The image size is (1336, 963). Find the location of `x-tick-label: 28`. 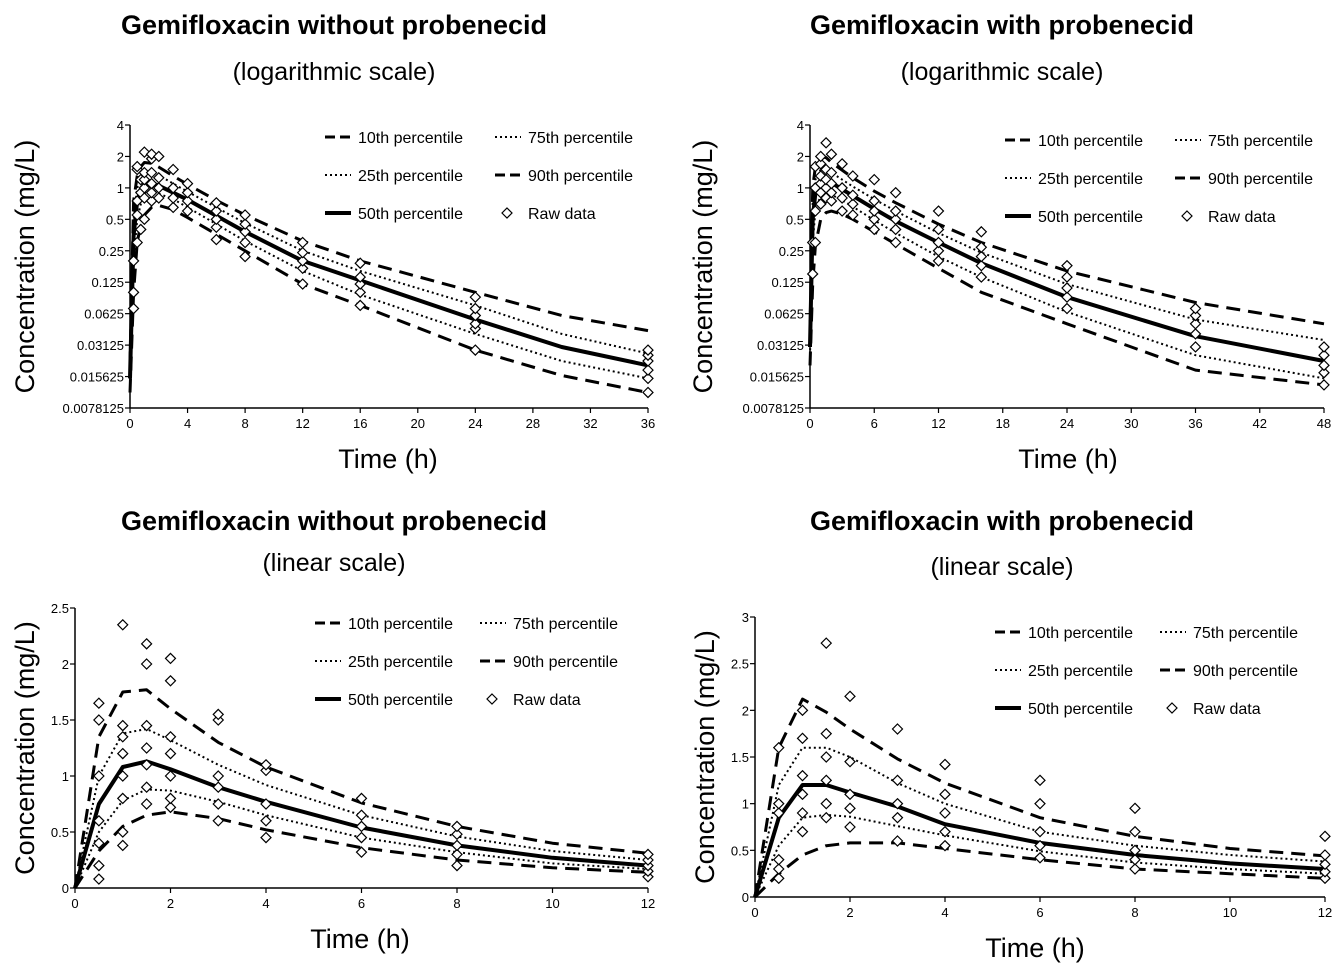

x-tick-label: 28 is located at coordinates (533, 423).